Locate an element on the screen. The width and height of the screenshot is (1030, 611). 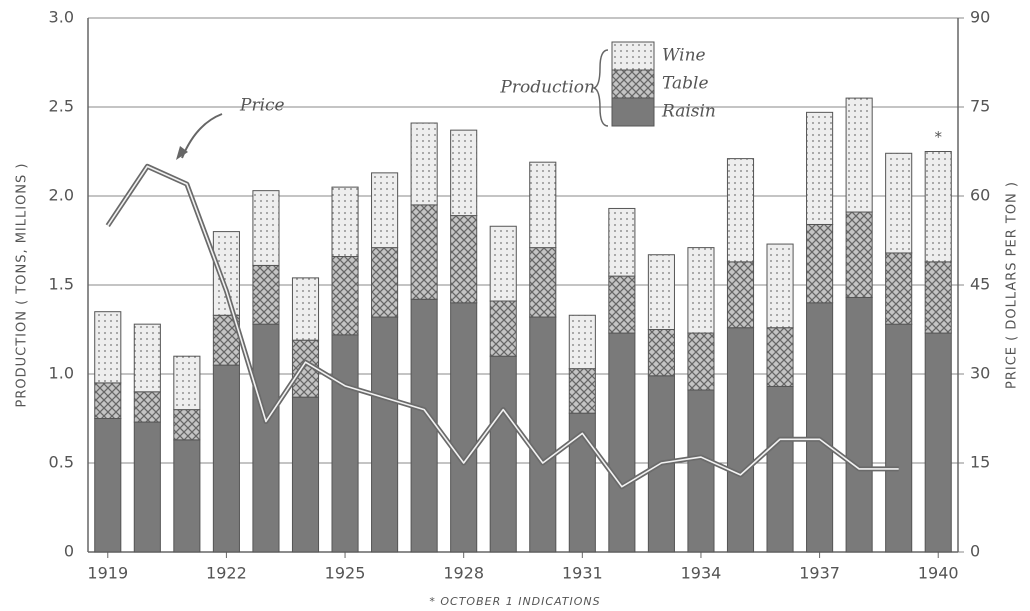
x-tick-label: 1940 is located at coordinates (938, 573).